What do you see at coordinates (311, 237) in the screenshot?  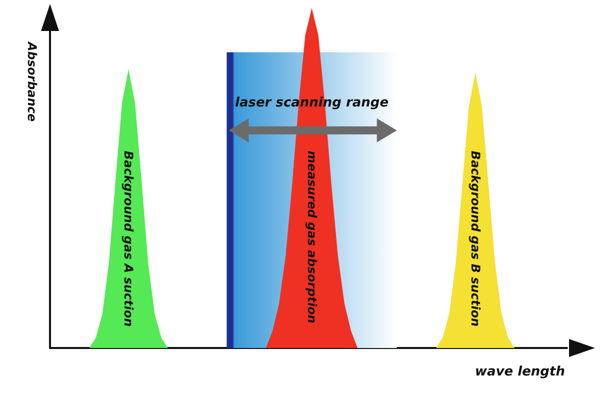 I see `series-label: measured gas absorption` at bounding box center [311, 237].